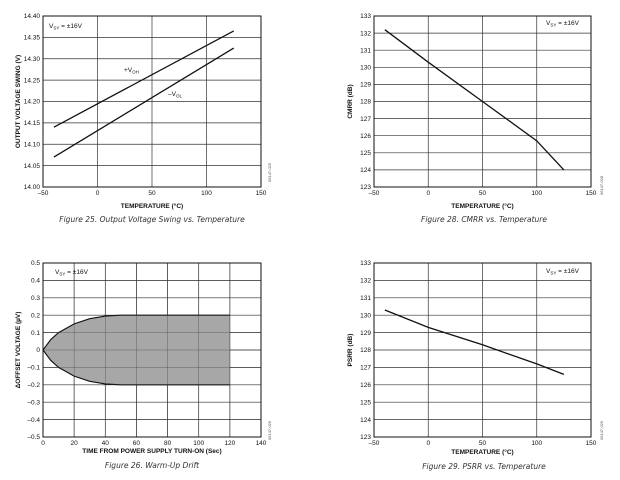 This screenshot has height=480, width=620. Describe the element at coordinates (32, 59) in the screenshot. I see `y-tick-label: 14.30` at that location.